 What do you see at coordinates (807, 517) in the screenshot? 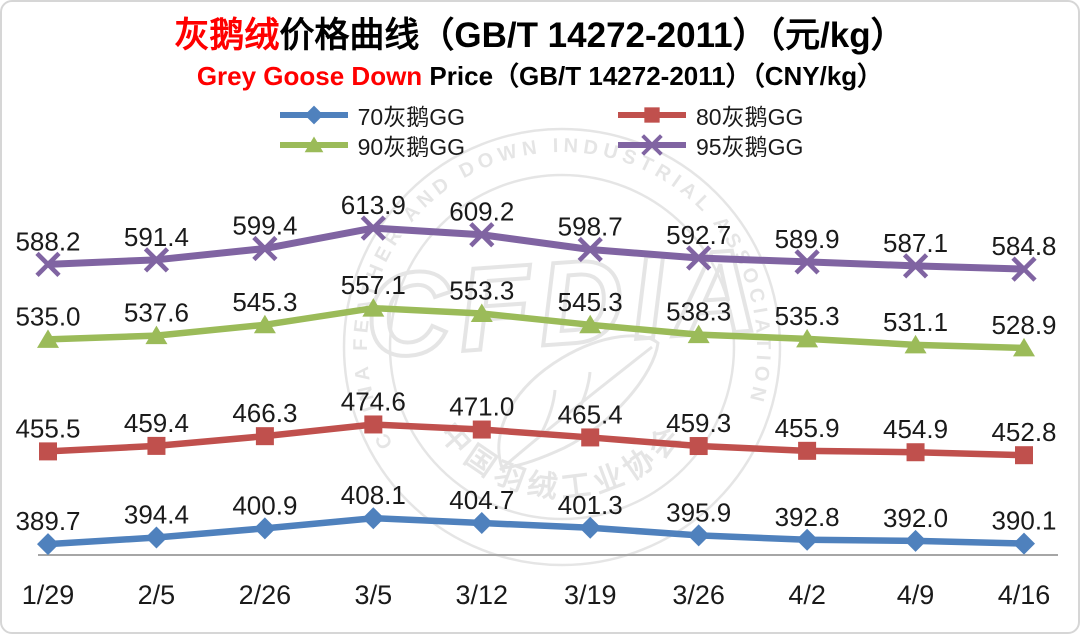
I see `data-label: 392.8` at bounding box center [807, 517].